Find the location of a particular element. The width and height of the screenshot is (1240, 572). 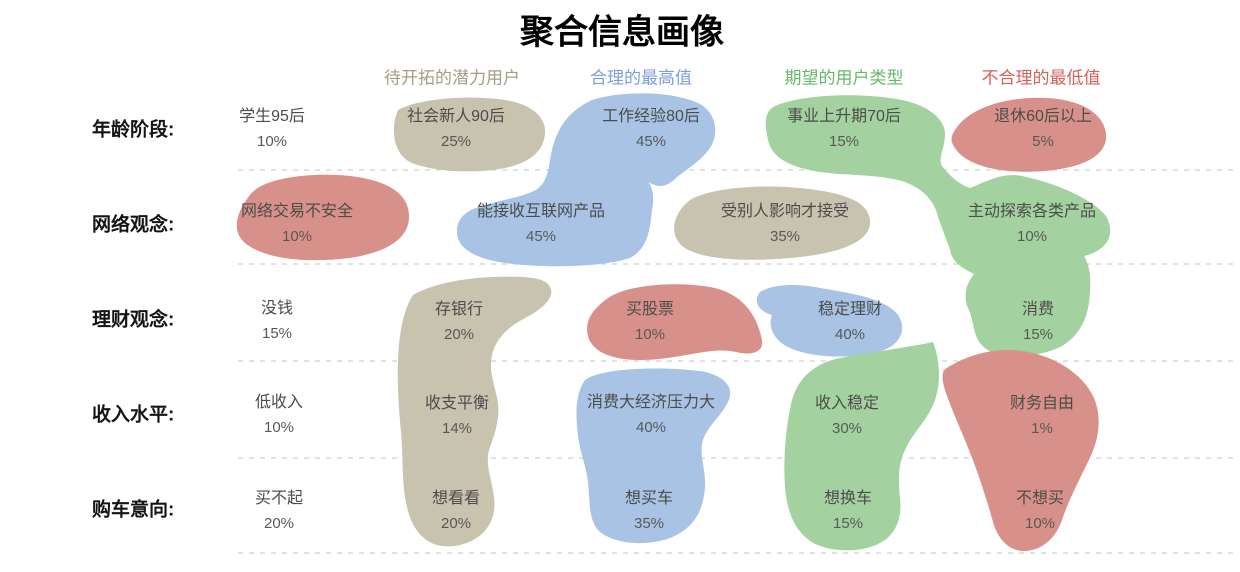

cell-text: 工作经验80后 is located at coordinates (651, 116).